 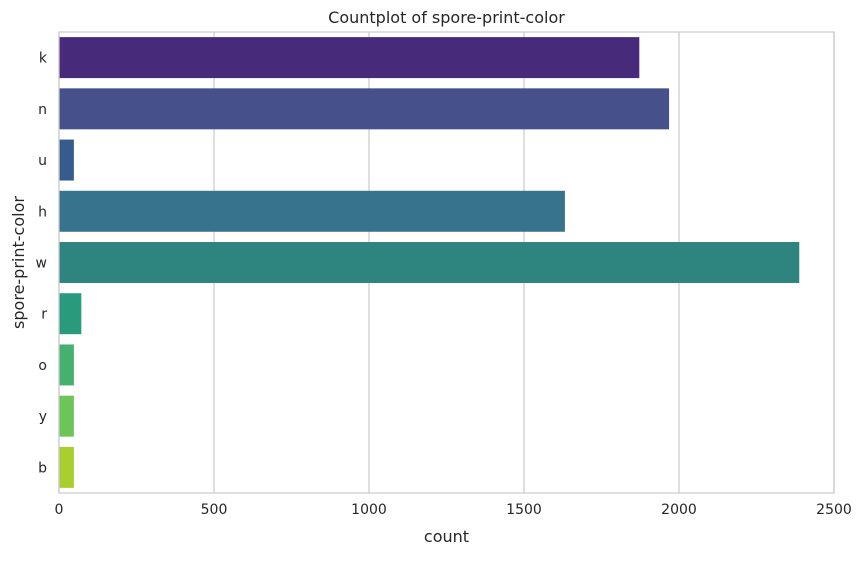 I want to click on y-tick-label-r: r, so click(x=44, y=315).